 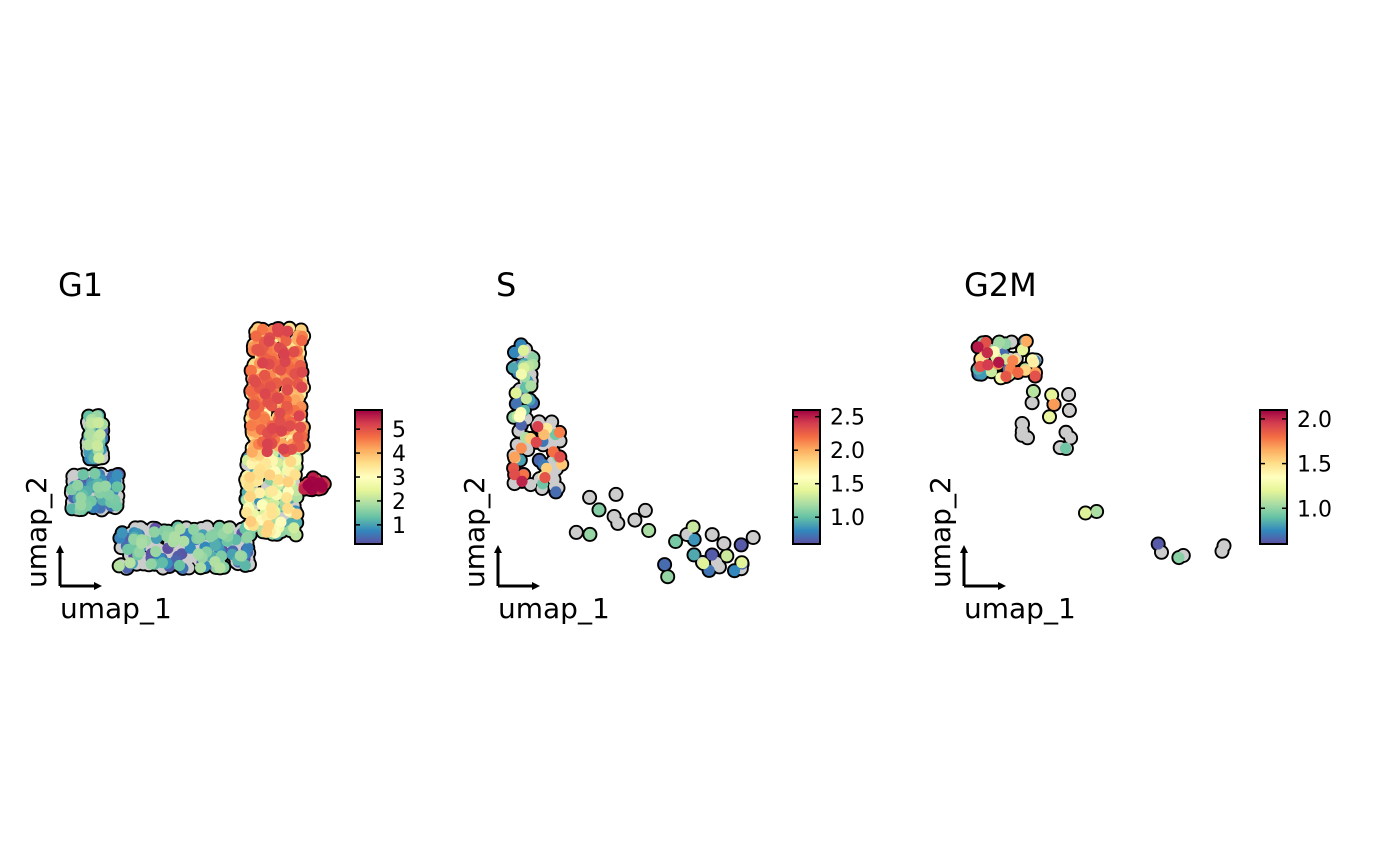 What do you see at coordinates (80, 285) in the screenshot?
I see `panel-title: G1` at bounding box center [80, 285].